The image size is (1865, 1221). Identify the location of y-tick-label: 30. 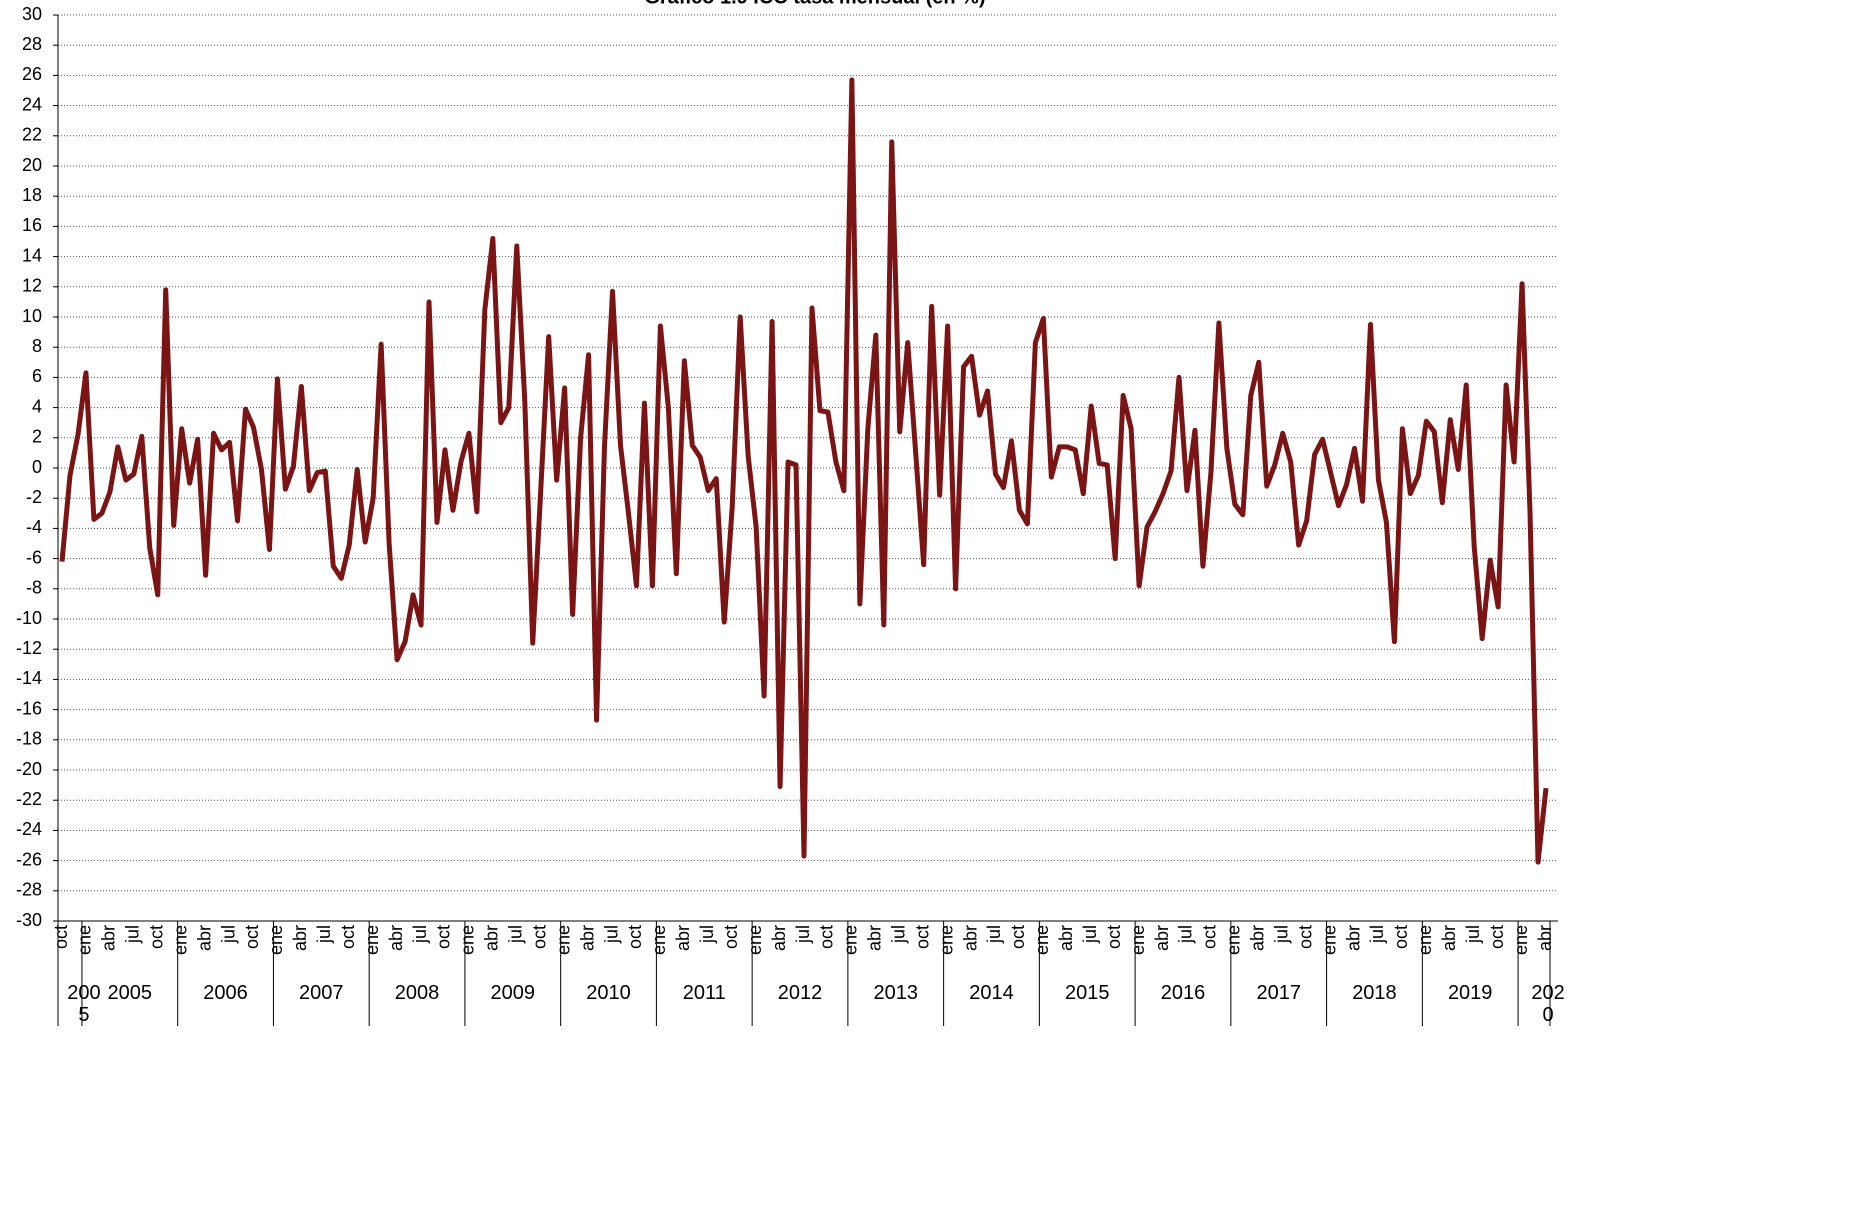
(32, 14).